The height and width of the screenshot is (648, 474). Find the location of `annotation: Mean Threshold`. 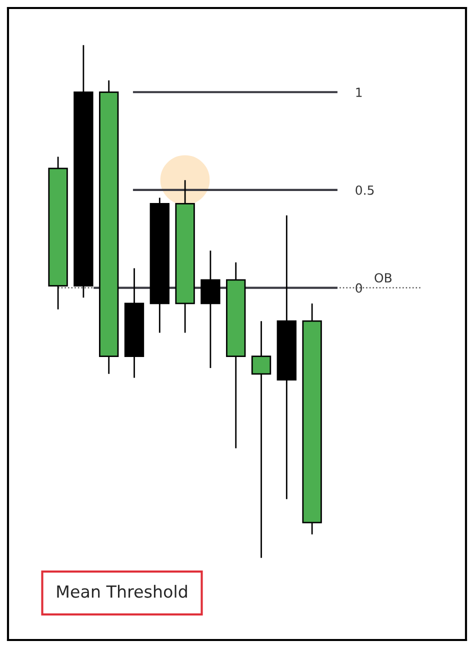

annotation: Mean Threshold is located at coordinates (122, 591).